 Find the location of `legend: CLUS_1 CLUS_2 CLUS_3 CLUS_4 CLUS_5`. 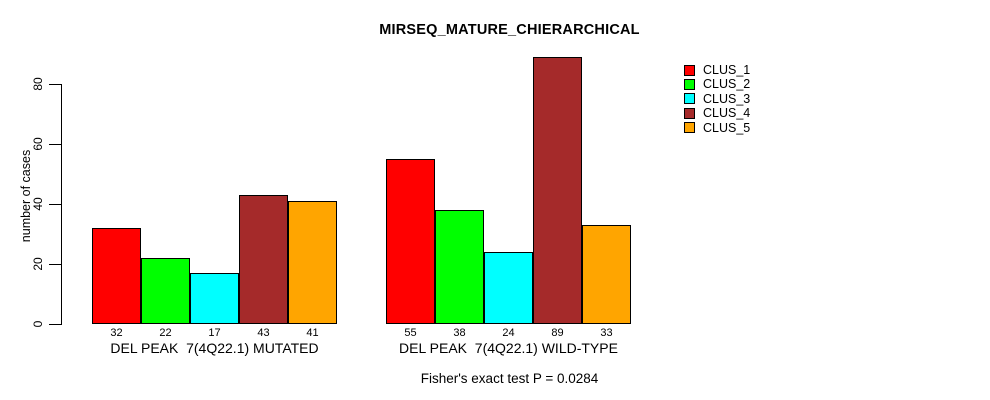

legend: CLUS_1 CLUS_2 CLUS_3 CLUS_4 CLUS_5 is located at coordinates (717, 99).